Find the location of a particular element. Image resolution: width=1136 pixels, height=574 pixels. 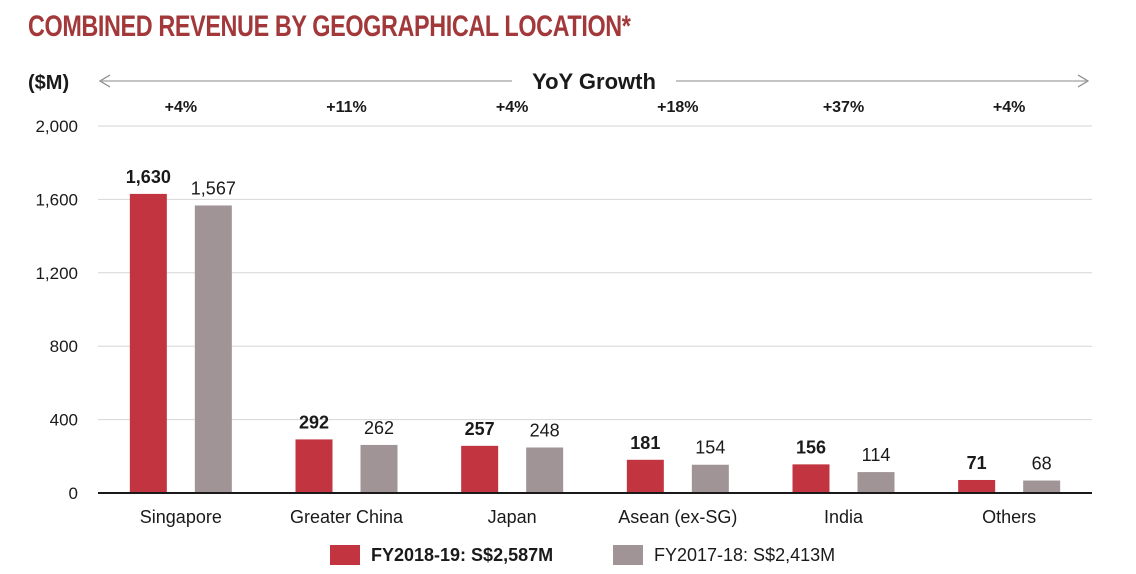

growth-label-others: +4% is located at coordinates (1009, 107).